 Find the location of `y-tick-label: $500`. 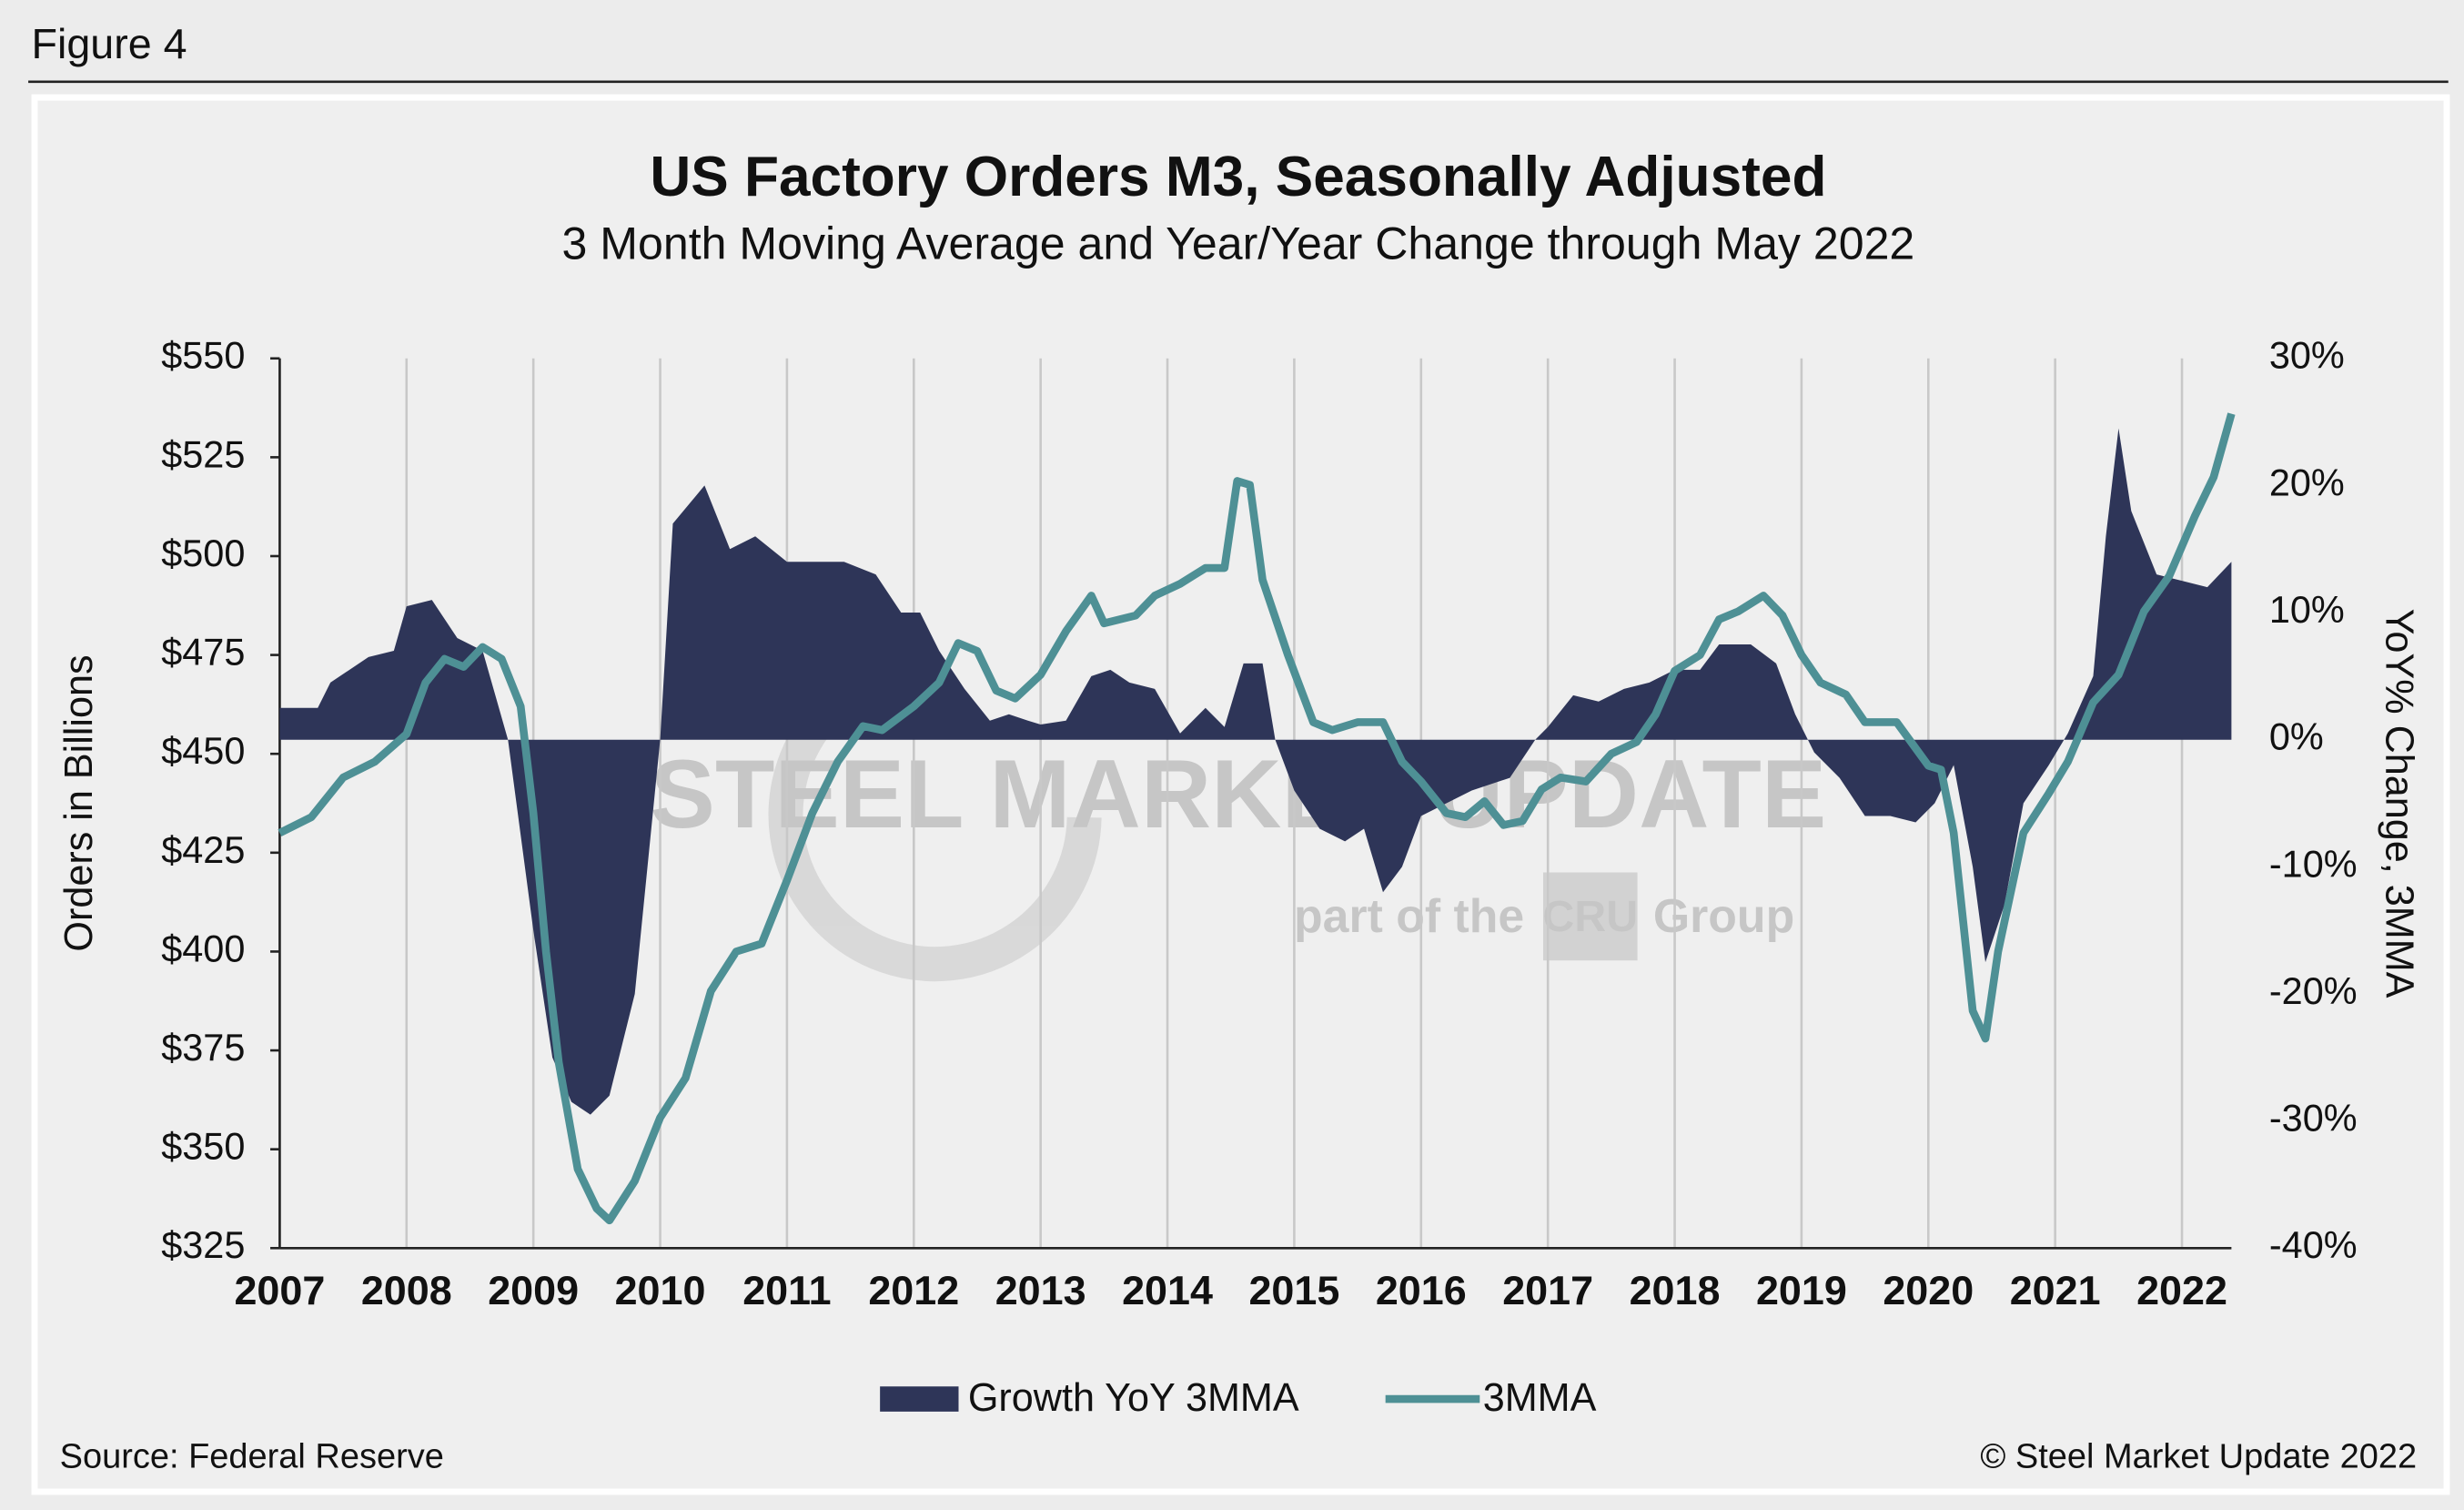

y-tick-label: $500 is located at coordinates (203, 553).